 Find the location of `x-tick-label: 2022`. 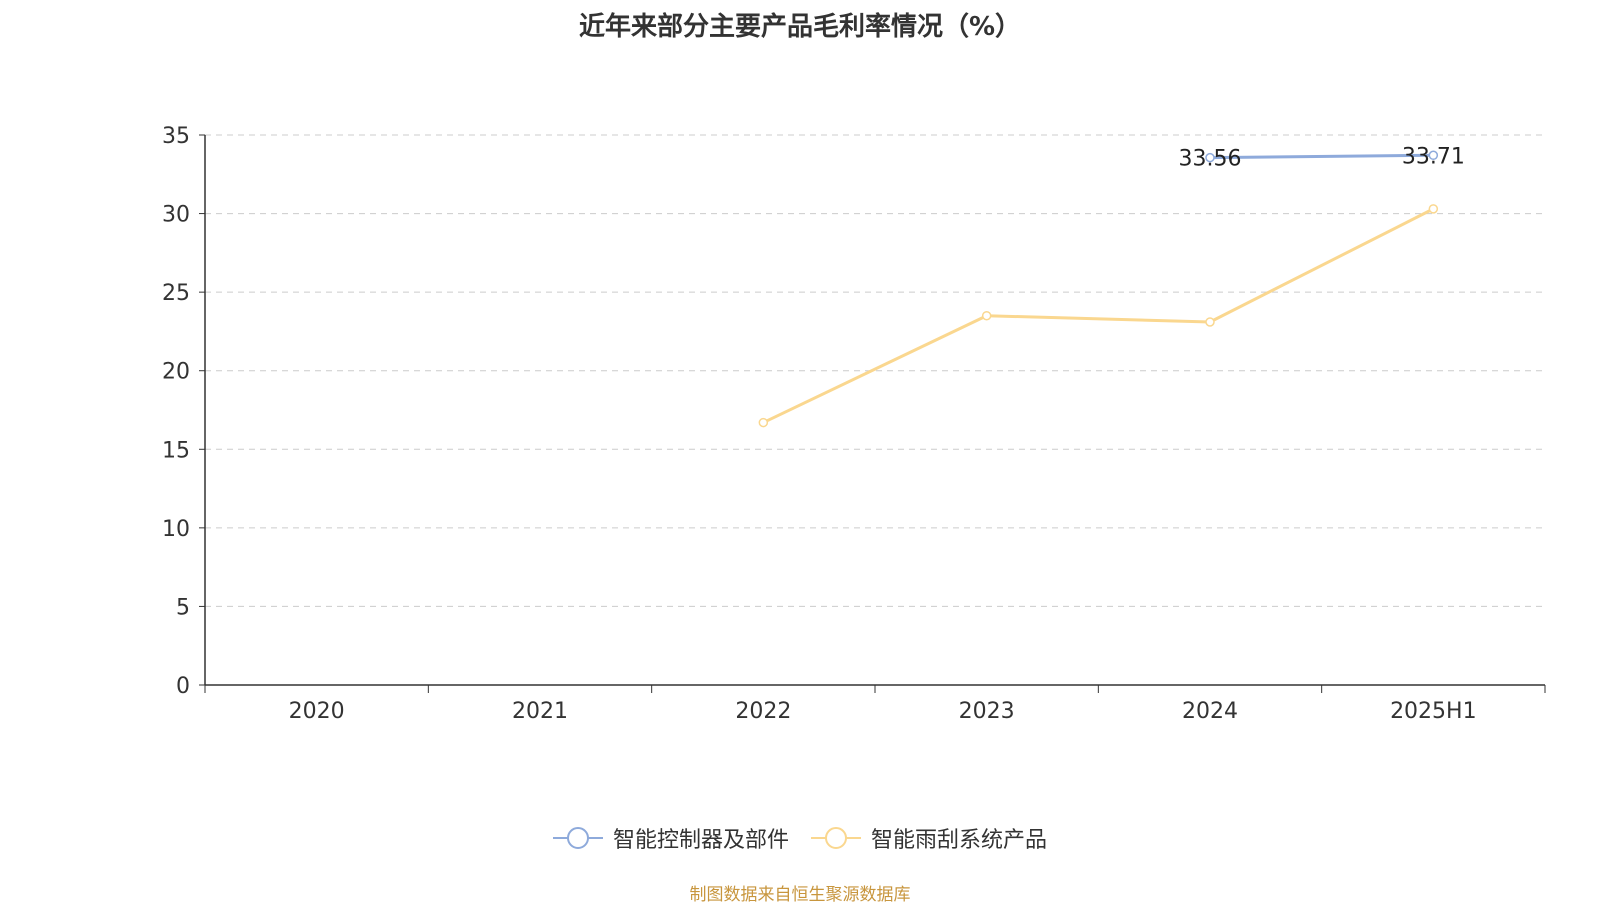

x-tick-label: 2022 is located at coordinates (763, 711).